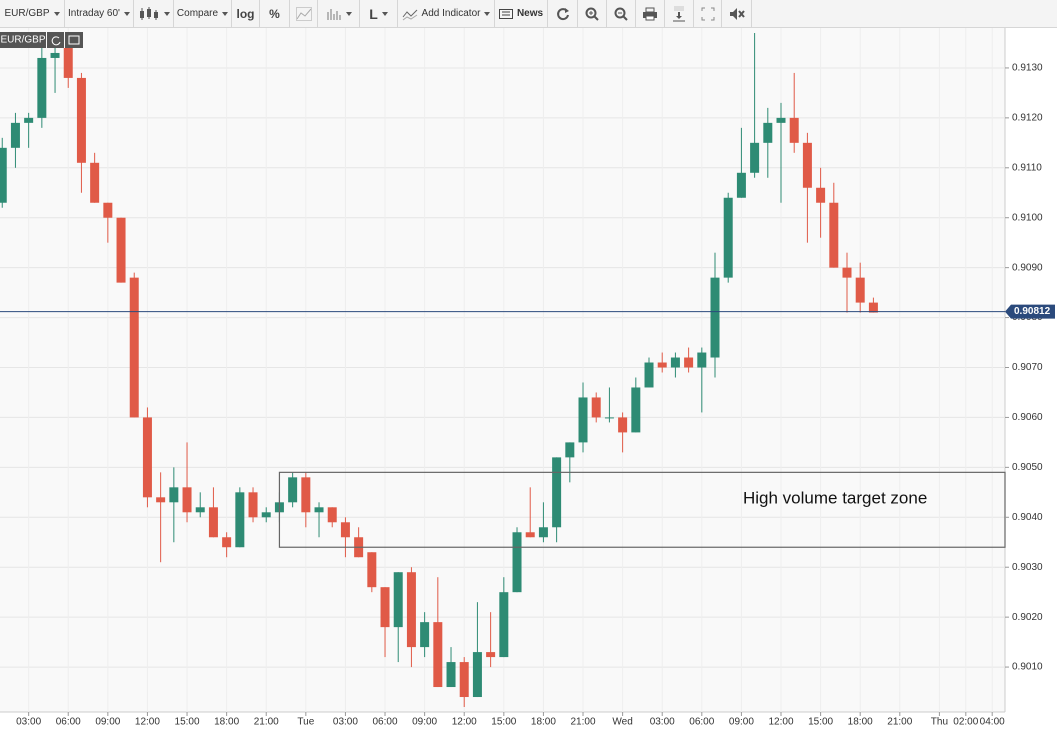 The image size is (1057, 746). I want to click on interval-button: Intraday 60', so click(99, 13).